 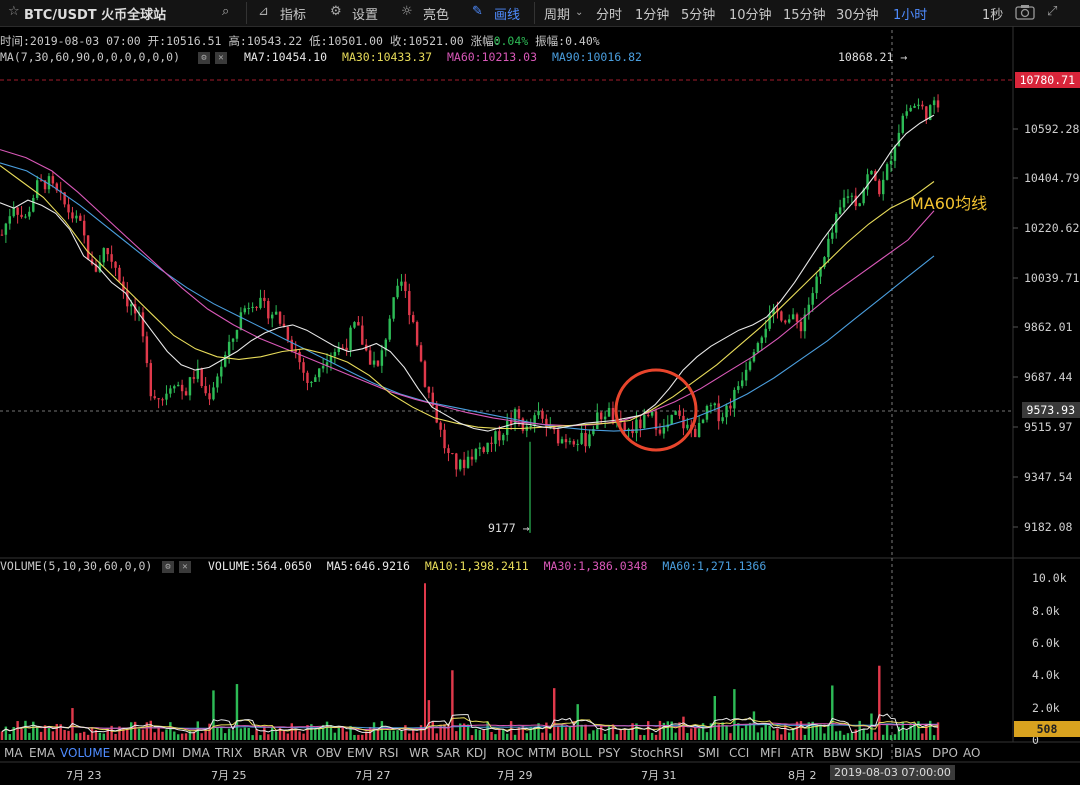 What do you see at coordinates (365, 15) in the screenshot?
I see `settings-button: 设置` at bounding box center [365, 15].